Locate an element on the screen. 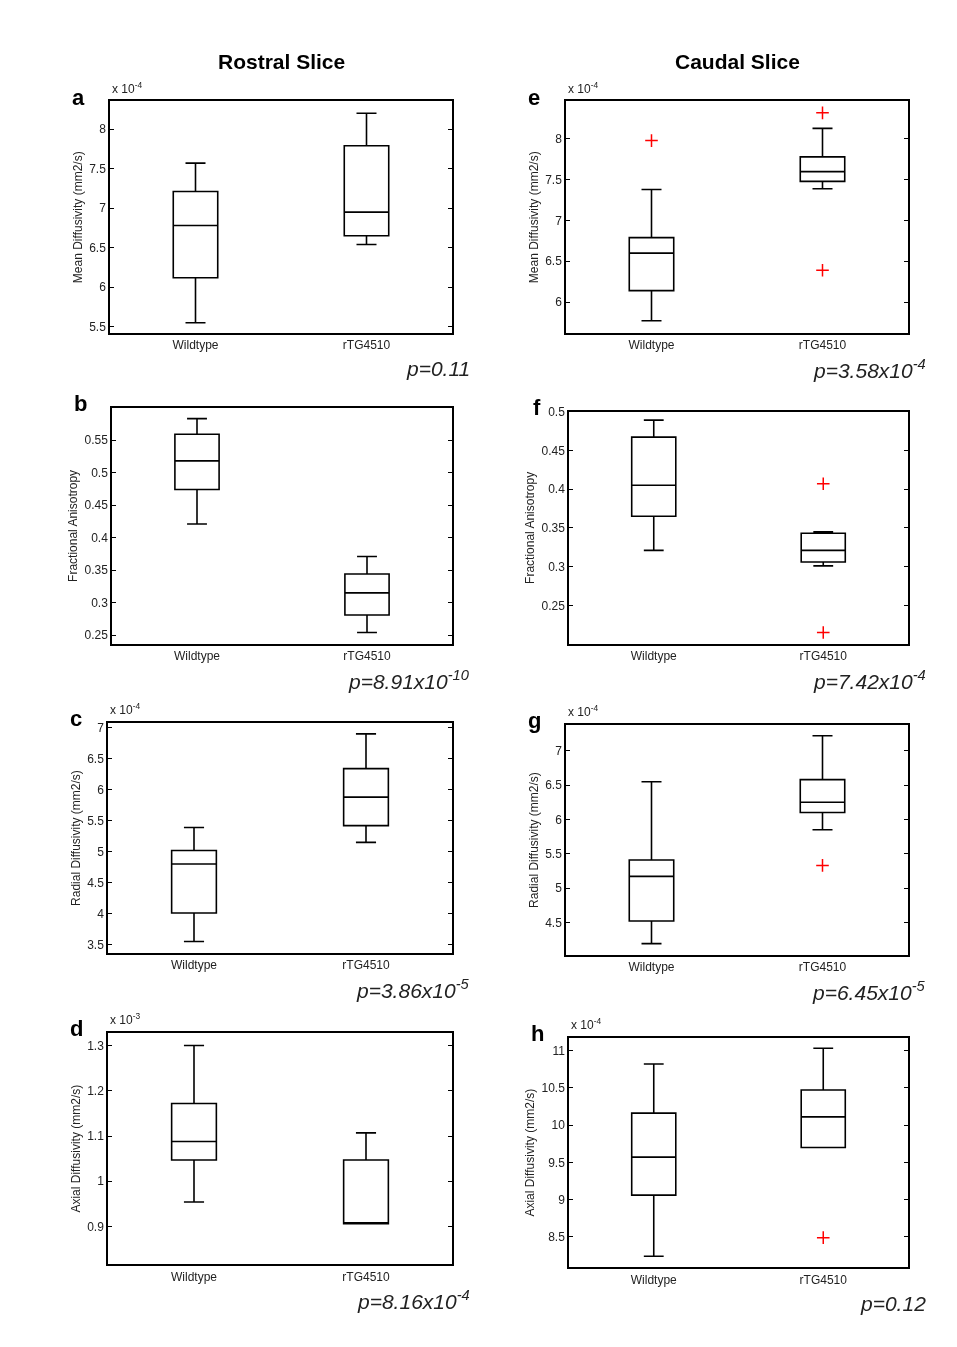  y-tick-label: 1.1 is located at coordinates (96, 1136).